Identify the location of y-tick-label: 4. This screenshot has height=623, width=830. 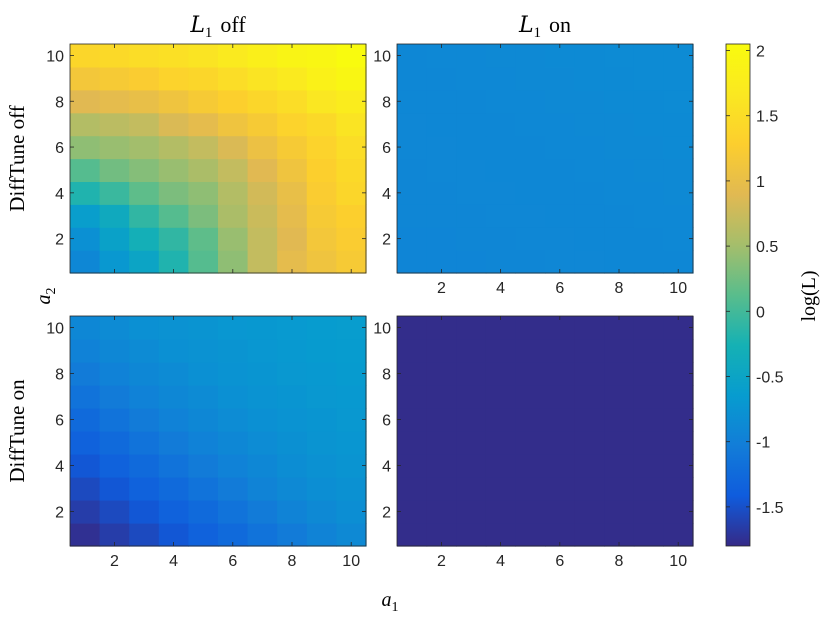
(59, 467).